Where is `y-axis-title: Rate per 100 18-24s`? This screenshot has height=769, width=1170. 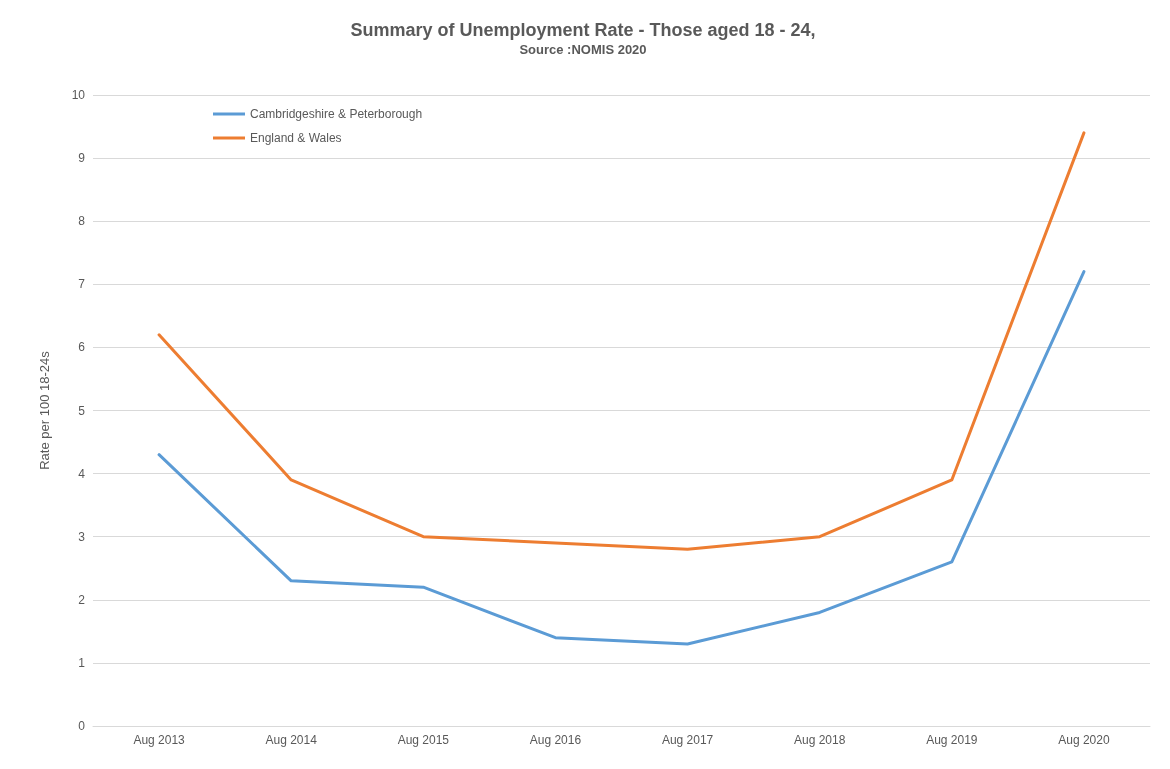 y-axis-title: Rate per 100 18-24s is located at coordinates (44, 410).